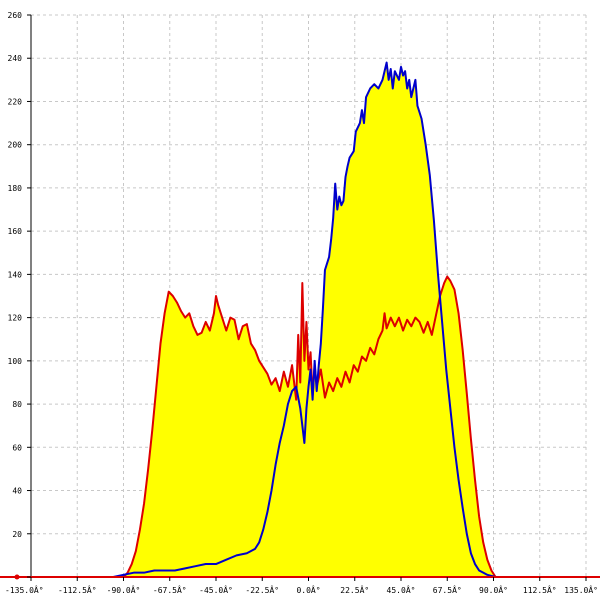  I want to click on y-tick-label: 20, so click(17, 534).